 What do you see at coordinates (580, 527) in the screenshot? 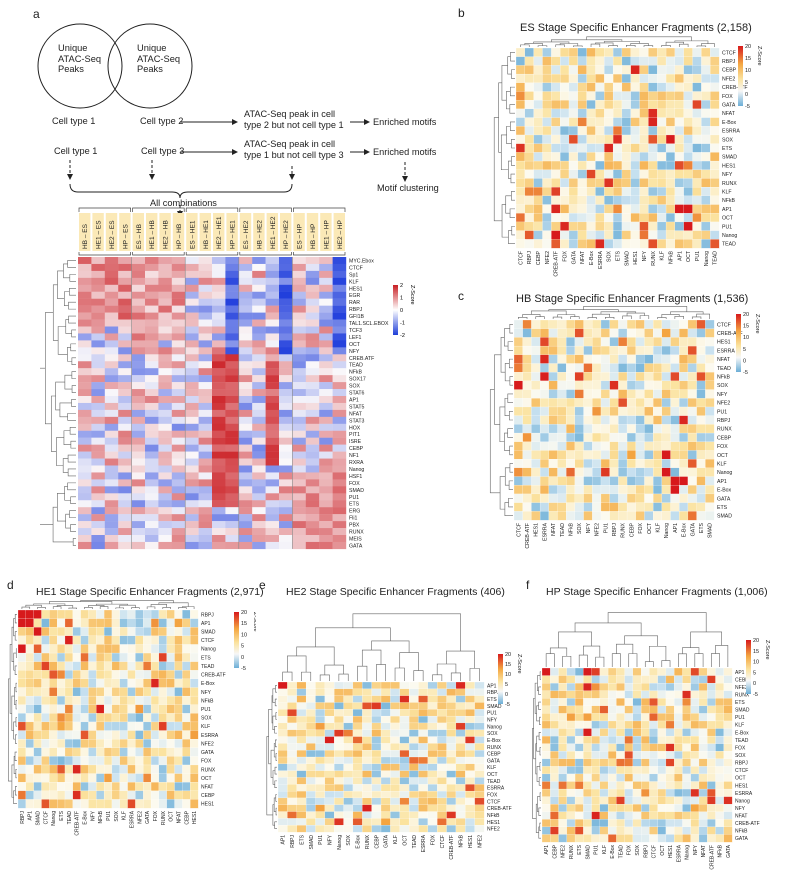
I see `col-label: SOX` at bounding box center [580, 527].